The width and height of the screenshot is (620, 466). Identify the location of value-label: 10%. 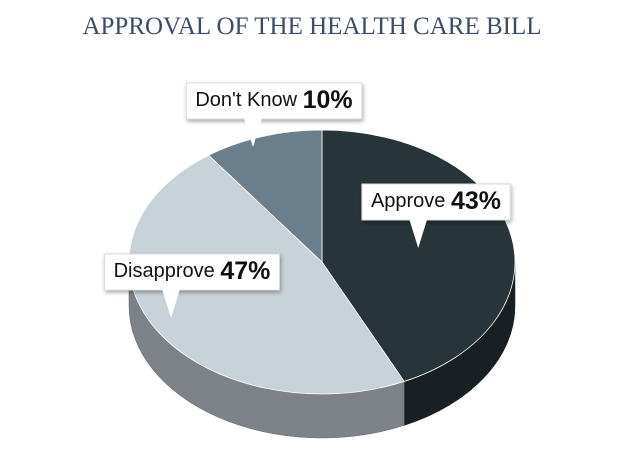
(328, 100).